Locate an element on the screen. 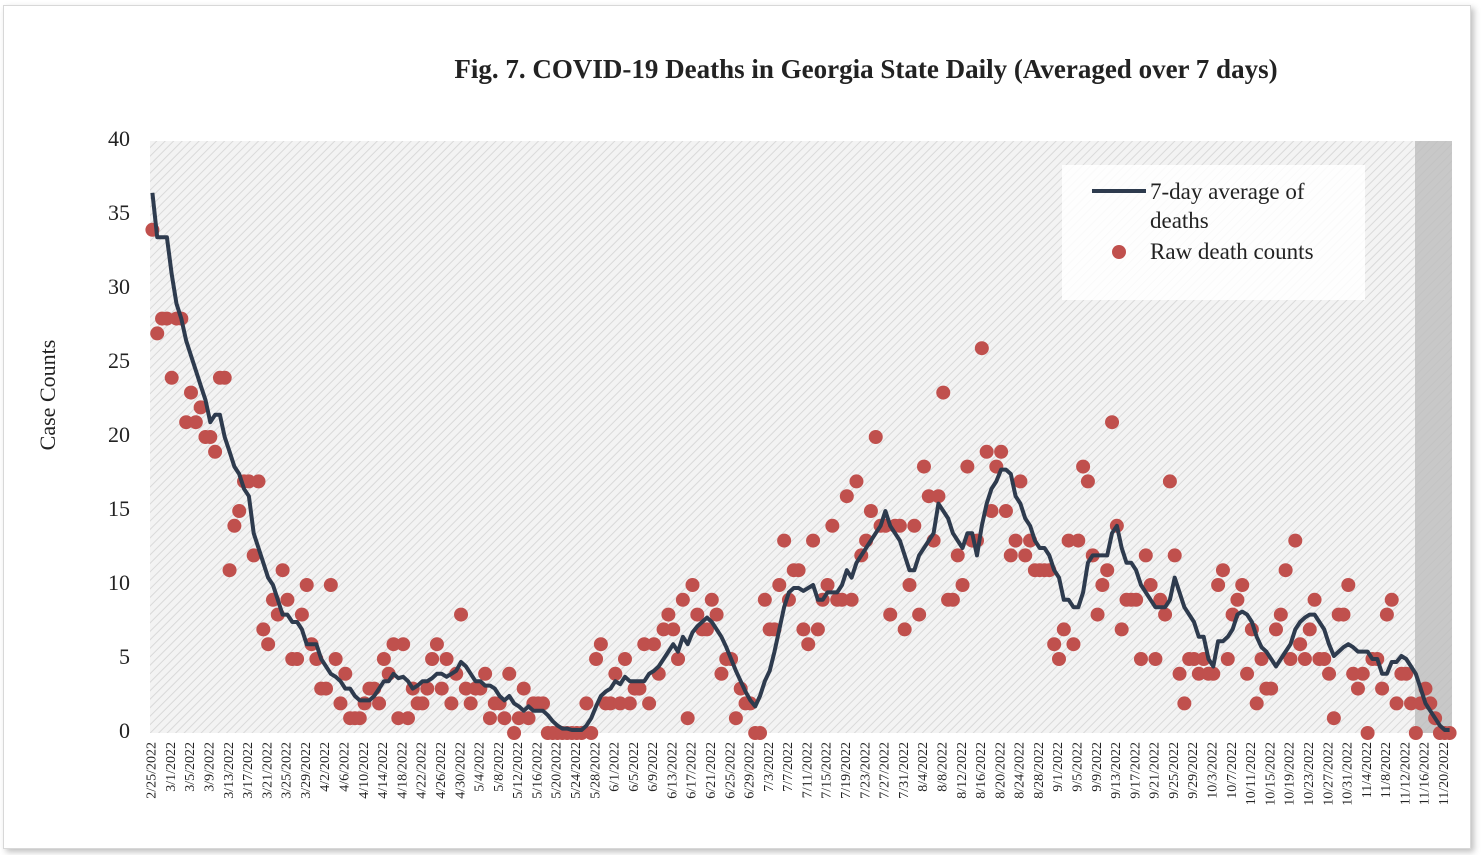  x-tick-label: 7/7/2022 is located at coordinates (788, 767).